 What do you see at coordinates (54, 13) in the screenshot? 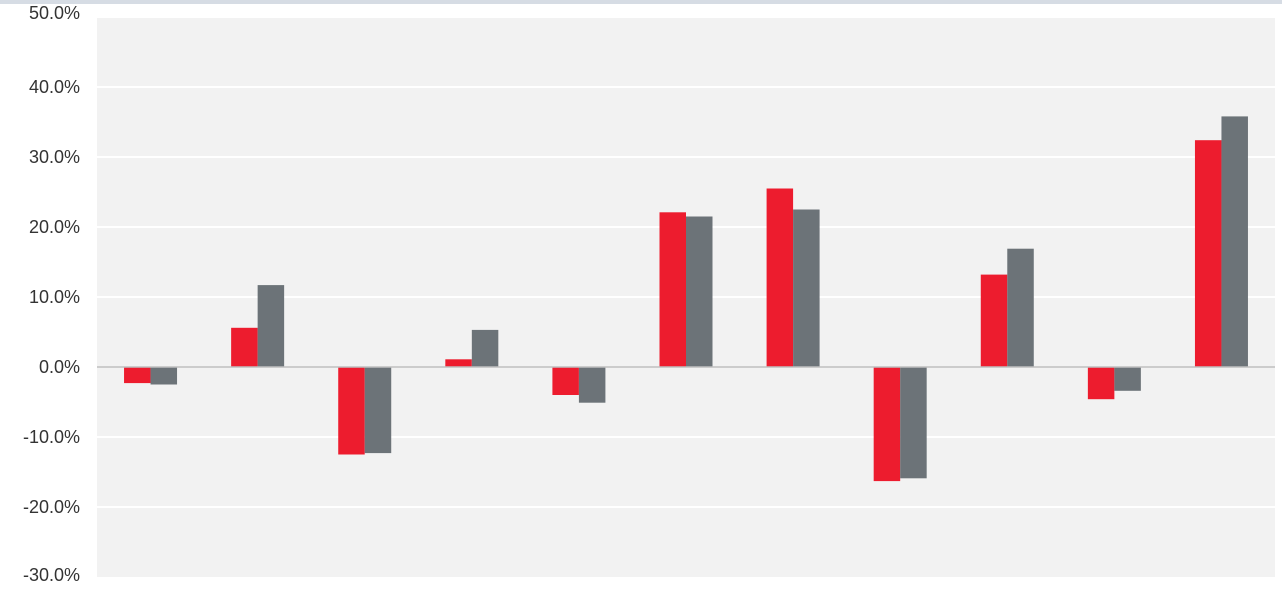
I see `y-tick-label: 50.0%` at bounding box center [54, 13].